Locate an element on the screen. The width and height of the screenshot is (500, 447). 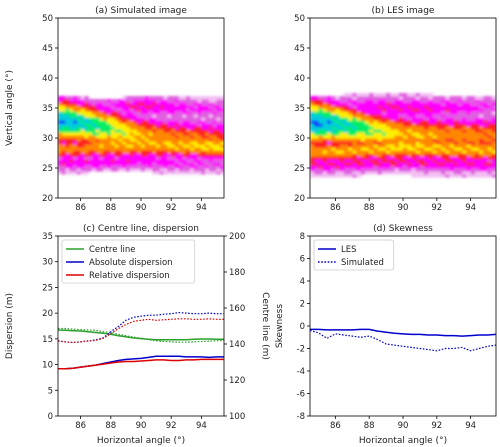
y-tick-label: -2 is located at coordinates (301, 350).